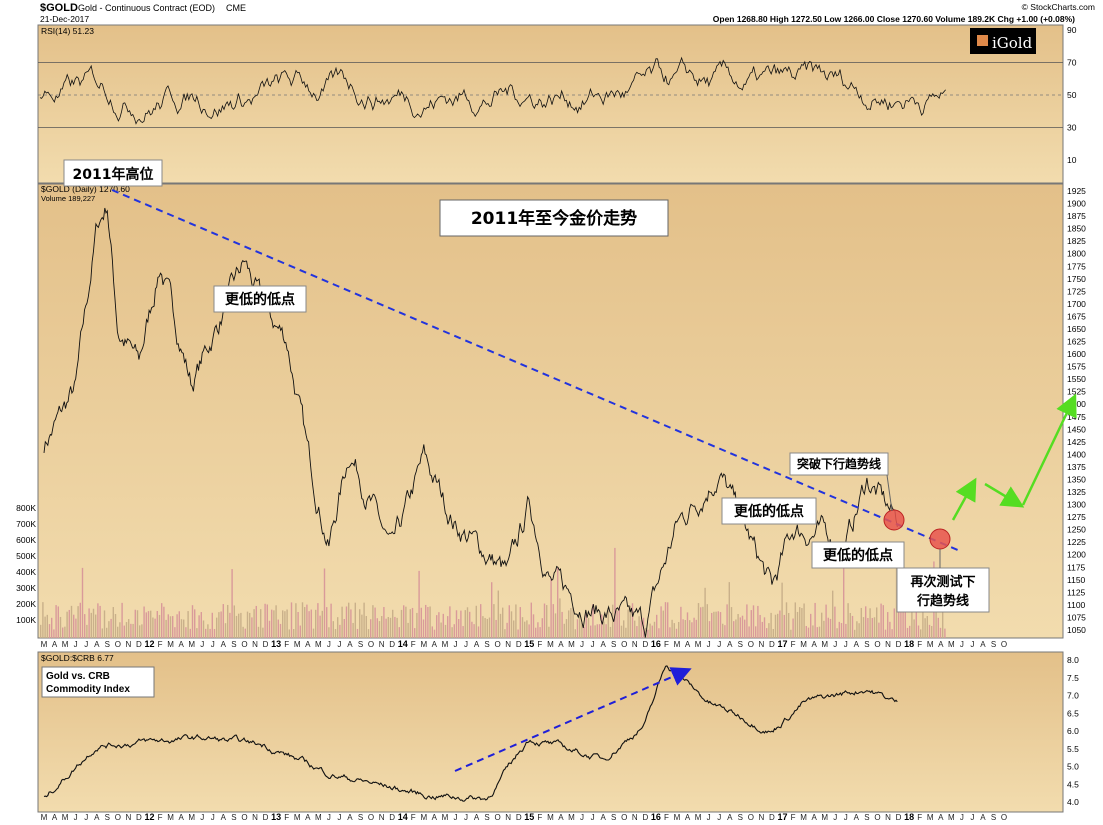  Describe the element at coordinates (529, 817) in the screenshot. I see `month-tick-label: 15` at that location.